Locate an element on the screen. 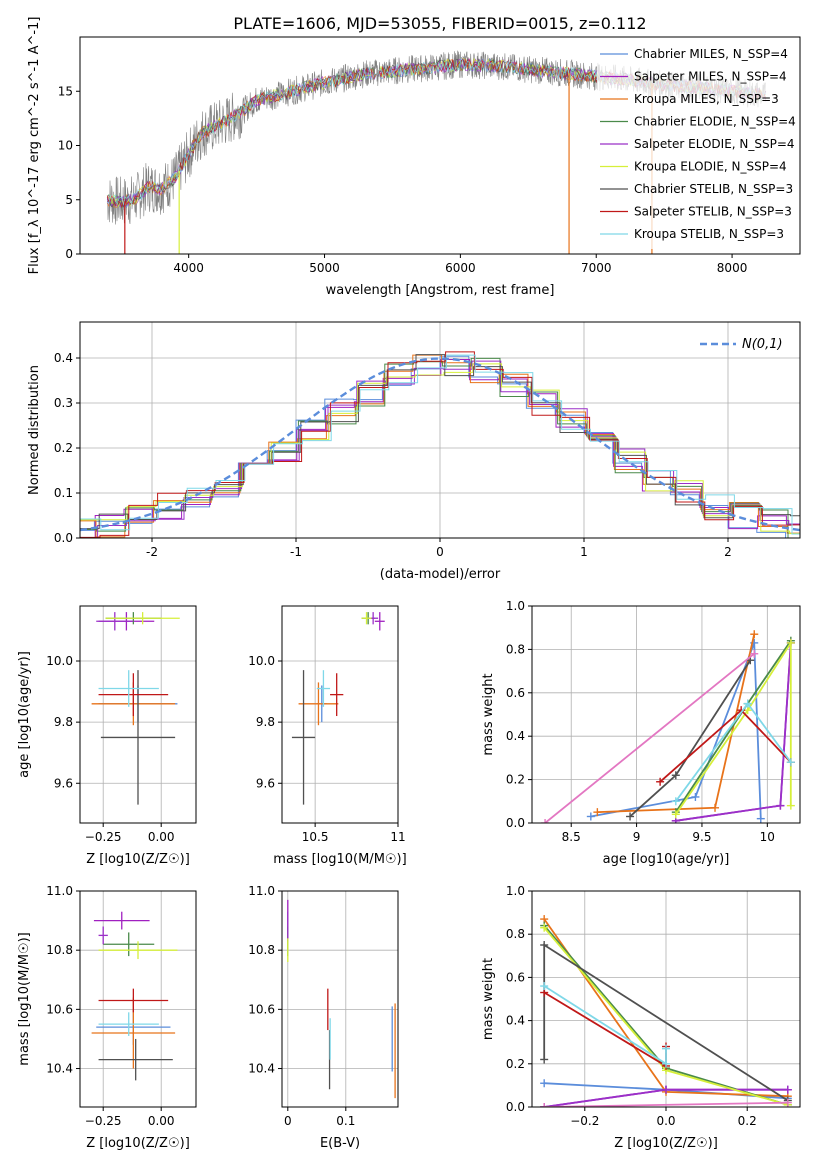 The image size is (819, 1170). x-tick-label: 0.2 is located at coordinates (747, 1121).